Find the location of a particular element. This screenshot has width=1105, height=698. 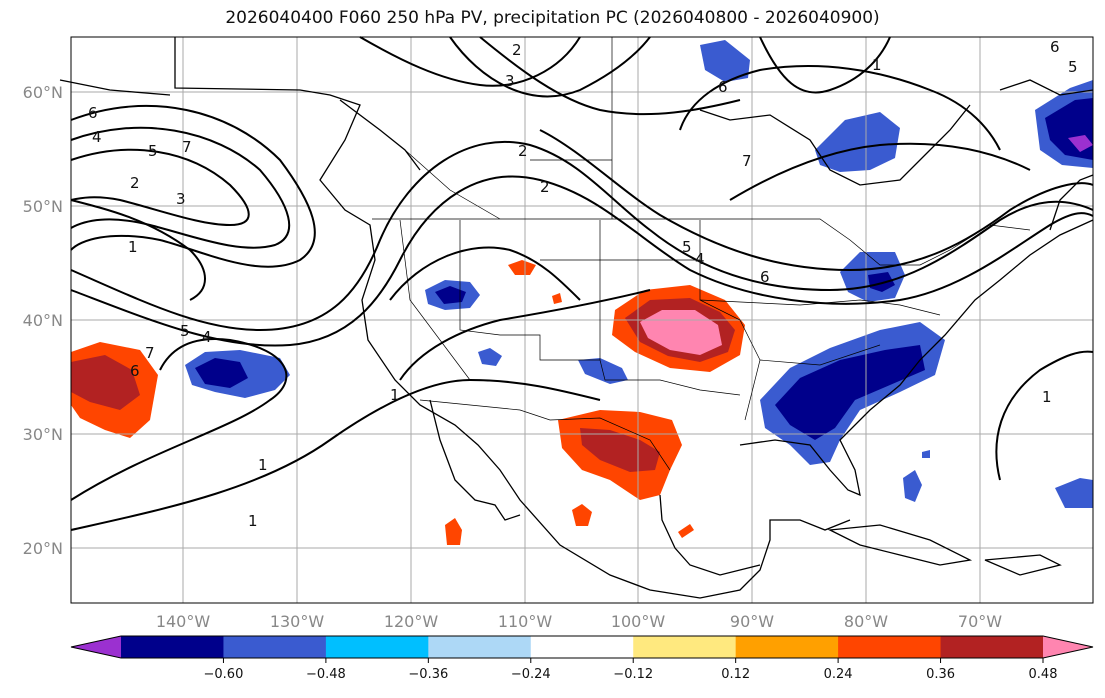

lon-label: 110°W is located at coordinates (525, 621).